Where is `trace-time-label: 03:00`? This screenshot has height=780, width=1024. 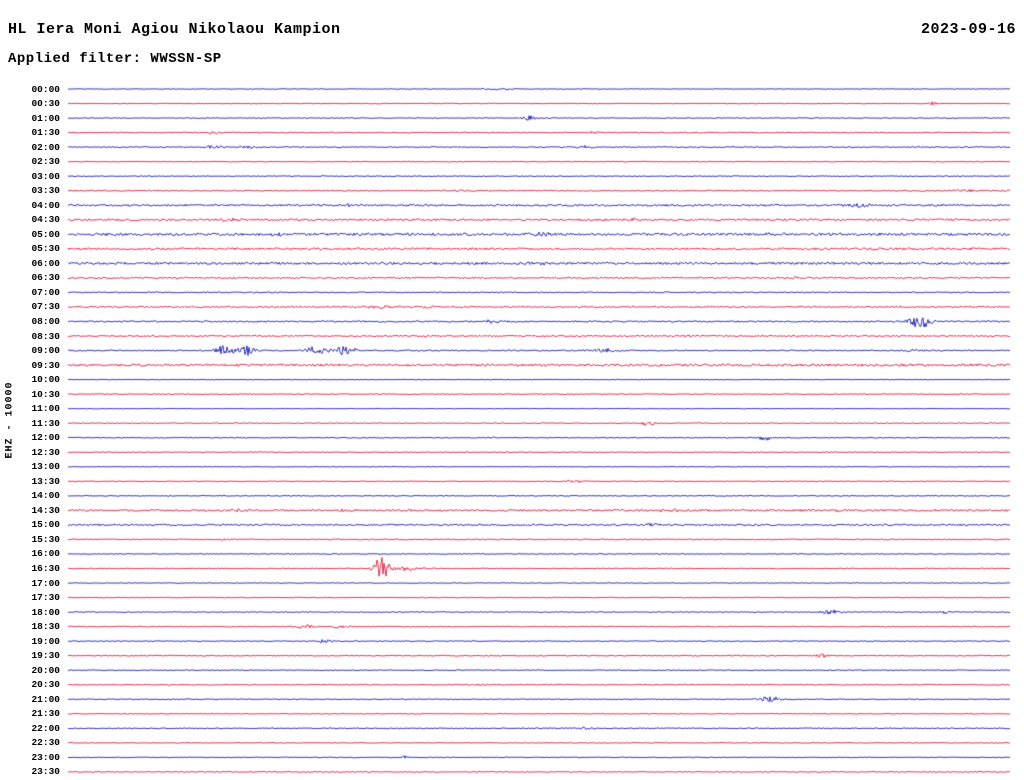 trace-time-label: 03:00 is located at coordinates (45, 176).